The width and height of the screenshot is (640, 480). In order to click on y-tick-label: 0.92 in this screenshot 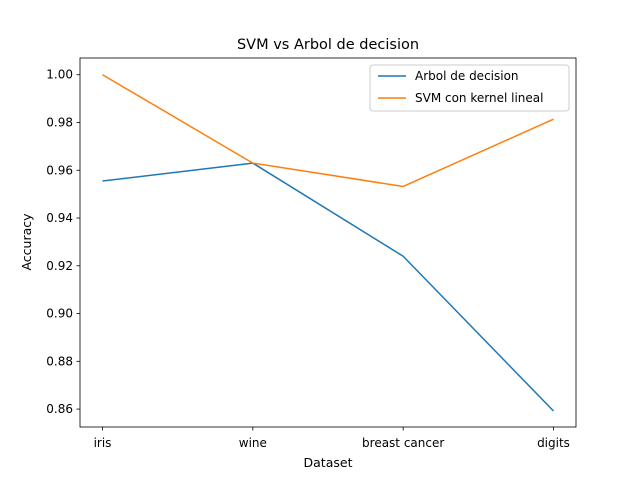, I will do `click(59, 266)`.